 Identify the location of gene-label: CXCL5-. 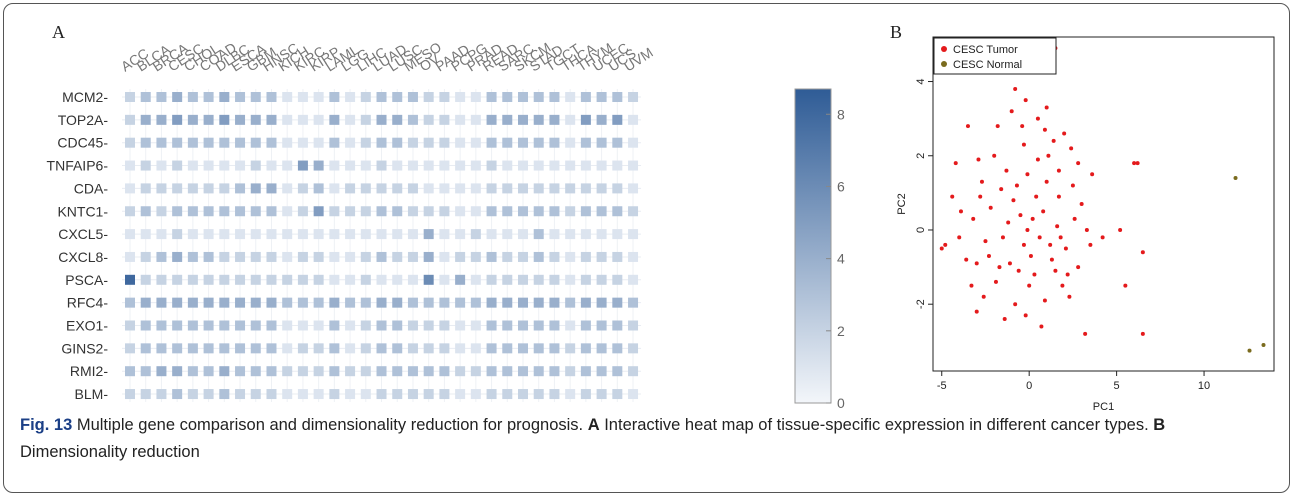
(83, 234).